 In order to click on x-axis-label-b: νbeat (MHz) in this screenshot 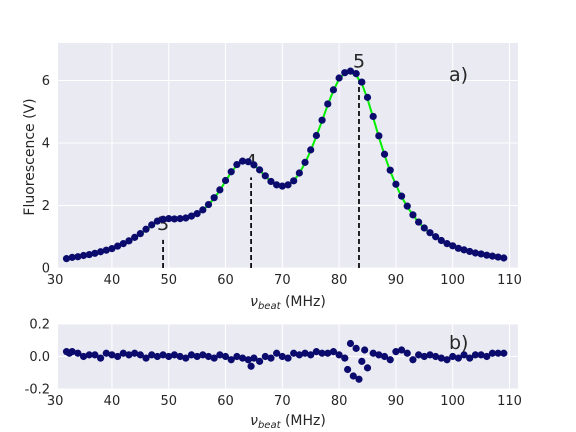, I will do `click(288, 422)`.